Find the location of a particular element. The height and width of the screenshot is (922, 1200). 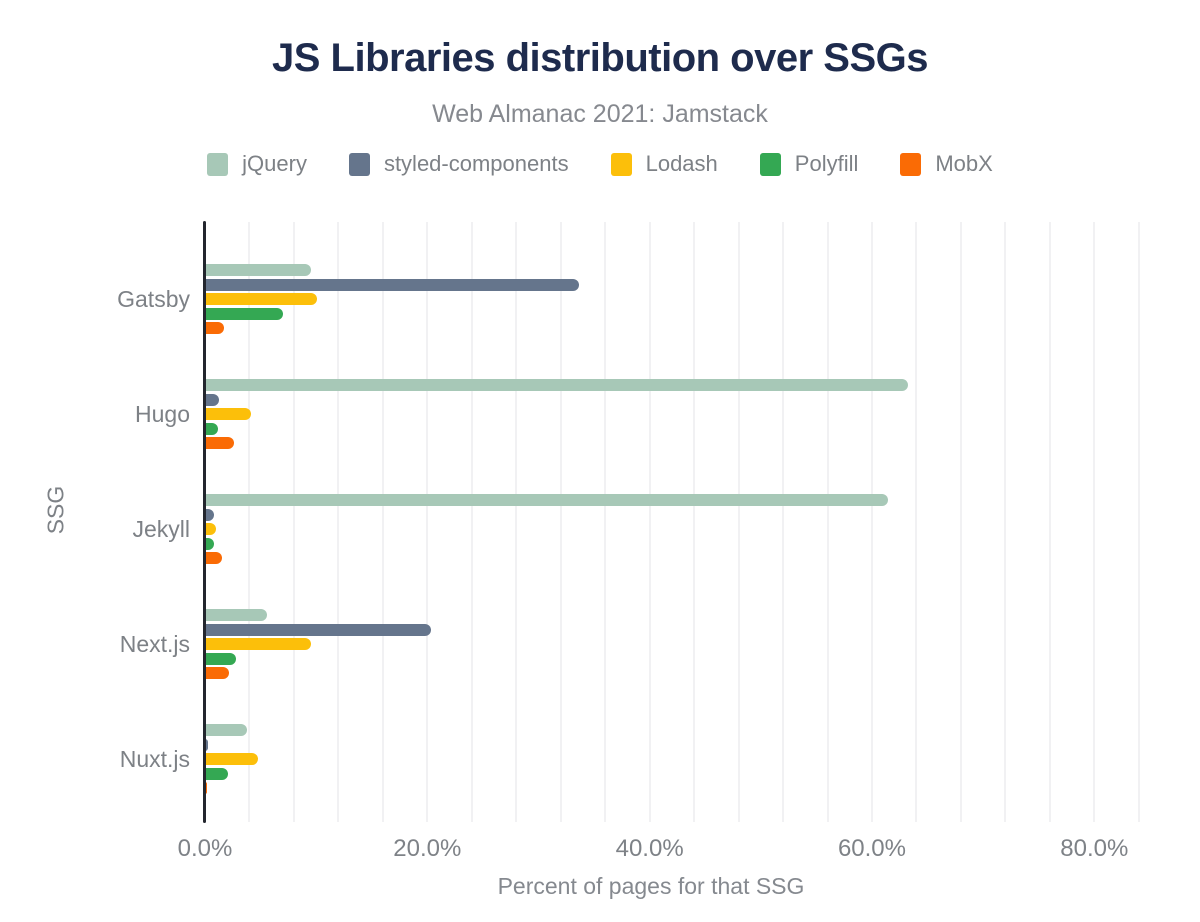

bar-Jekyll-jQuery is located at coordinates (546, 500).